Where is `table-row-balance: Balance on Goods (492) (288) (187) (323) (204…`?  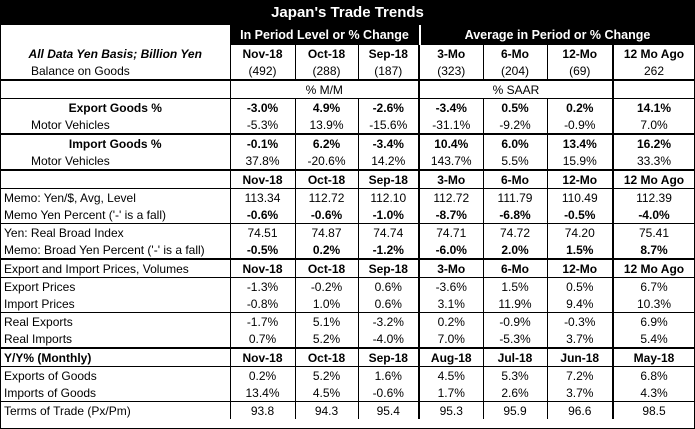
table-row-balance: Balance on Goods (492) (288) (187) (323) (204… is located at coordinates (347, 71).